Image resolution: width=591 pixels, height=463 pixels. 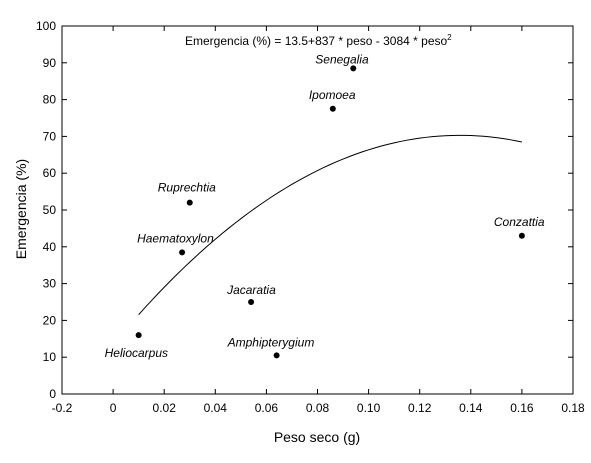 What do you see at coordinates (175, 238) in the screenshot?
I see `point-label: Haematoxylon` at bounding box center [175, 238].